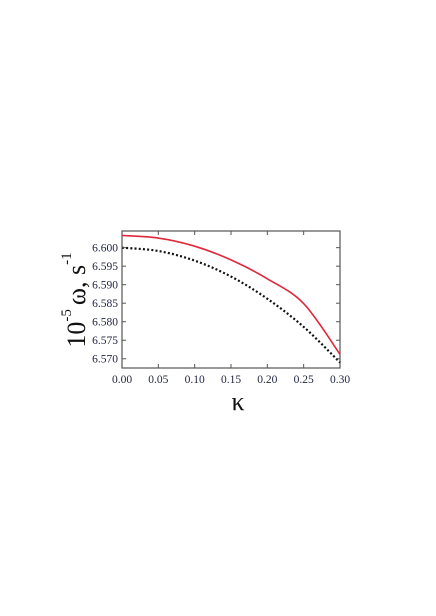 This screenshot has width=436, height=616. What do you see at coordinates (304, 380) in the screenshot?
I see `x-tick-label: 0.25` at bounding box center [304, 380].